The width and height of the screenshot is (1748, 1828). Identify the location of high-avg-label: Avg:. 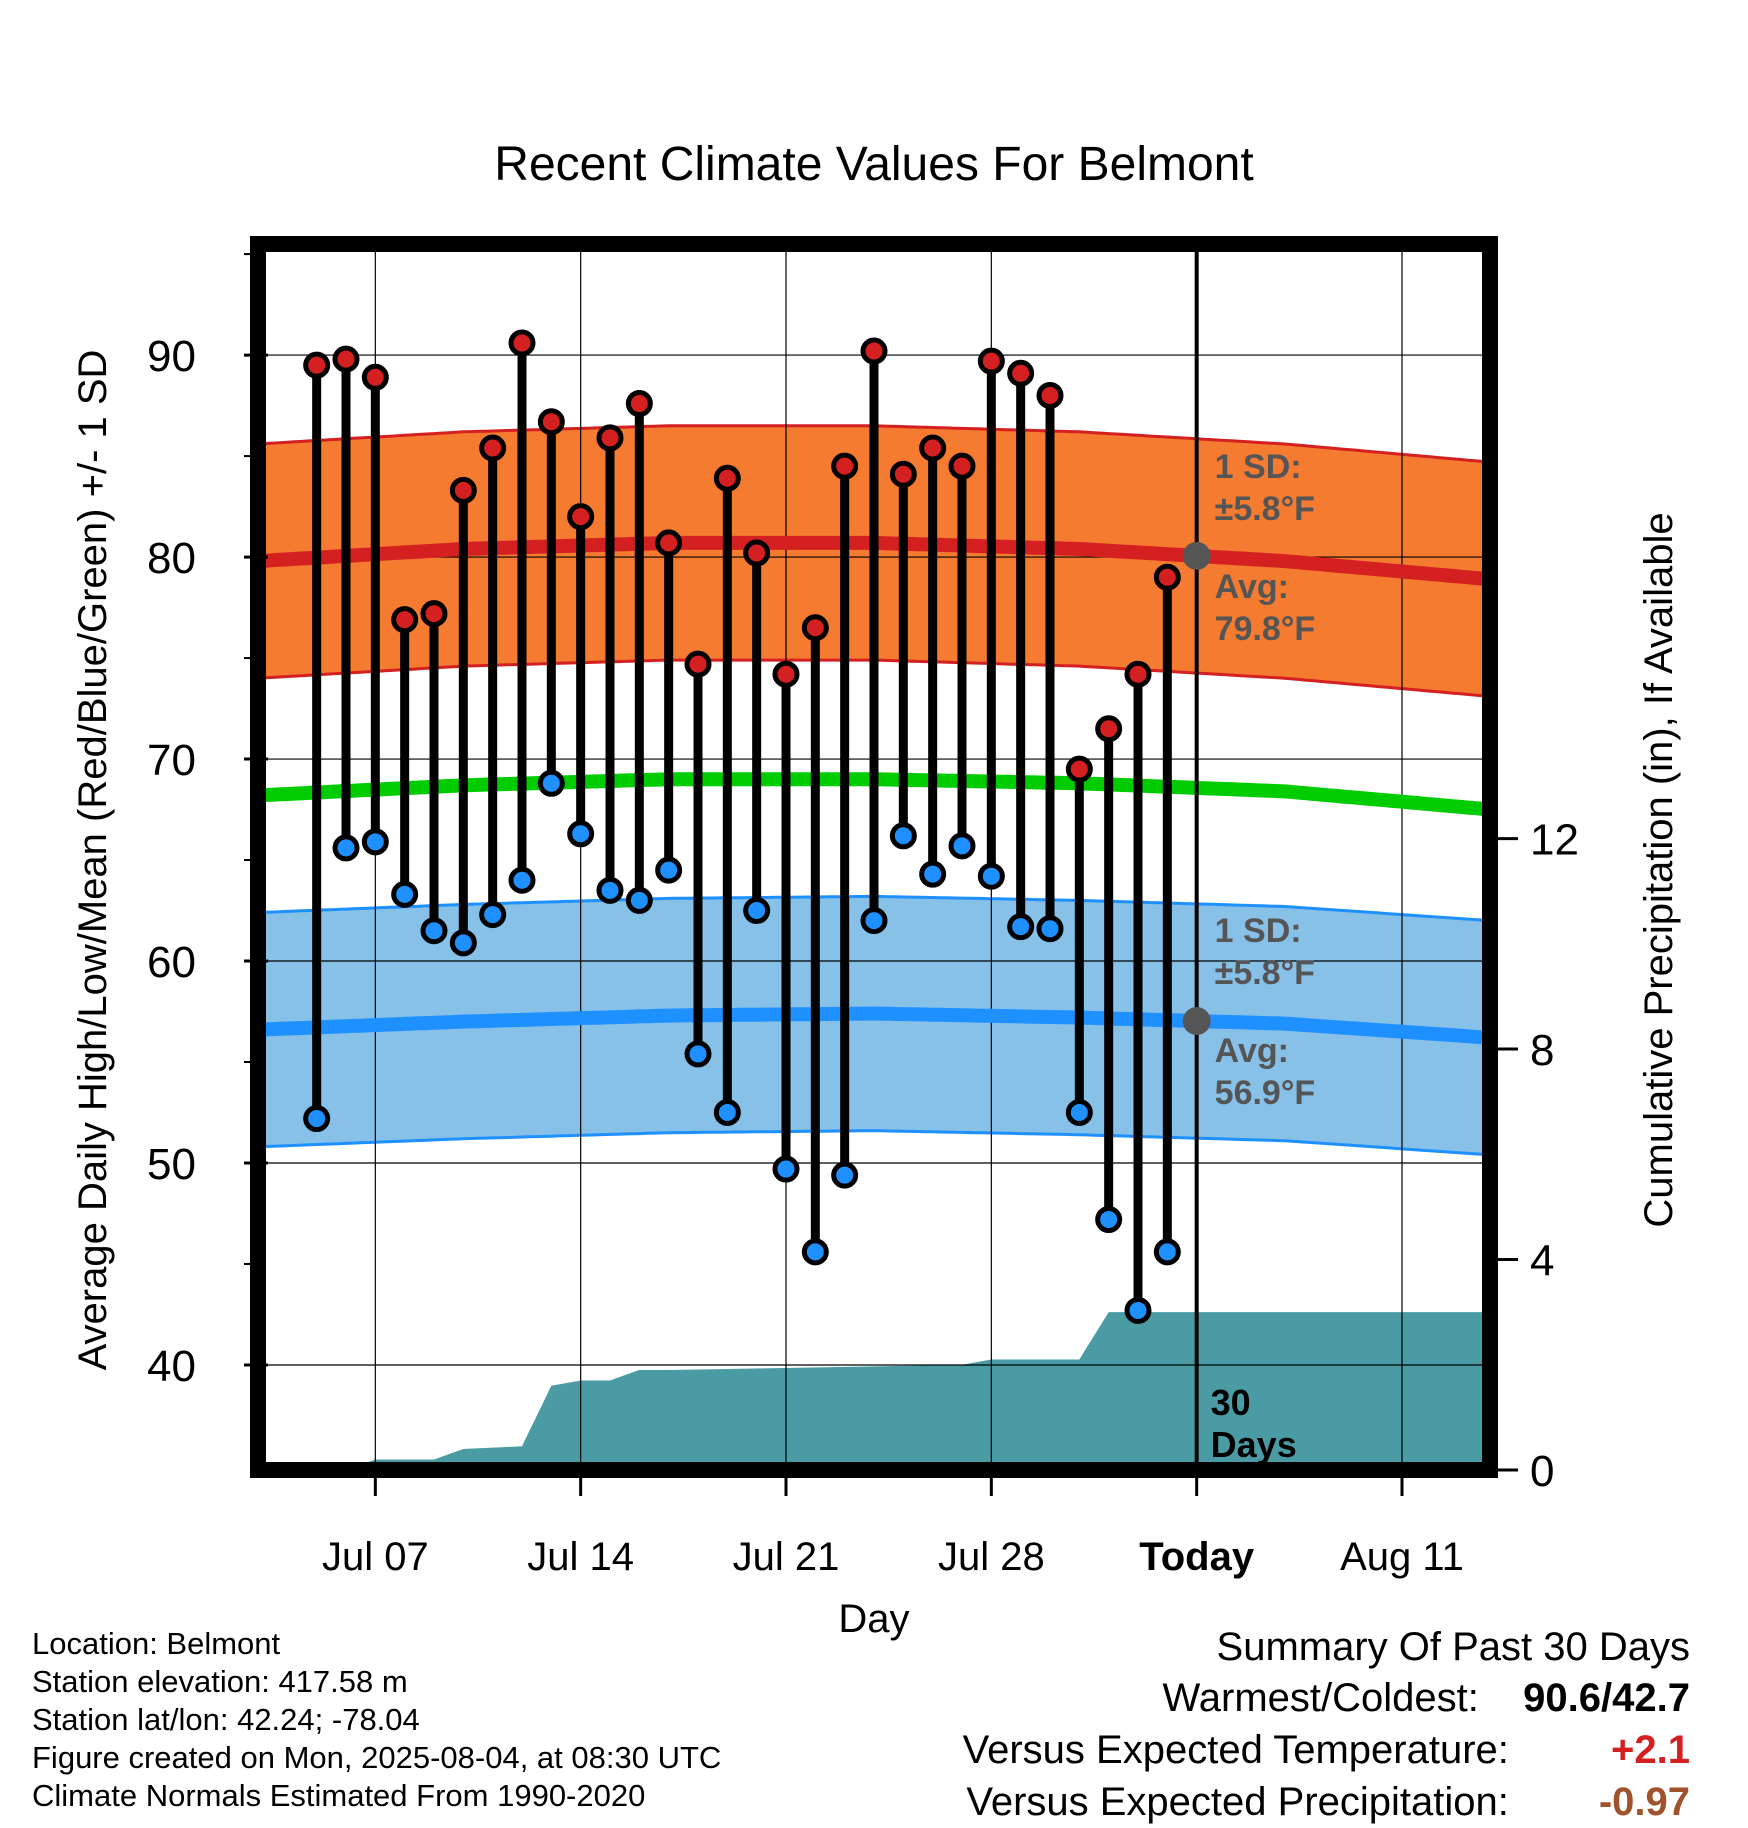
(1252, 587).